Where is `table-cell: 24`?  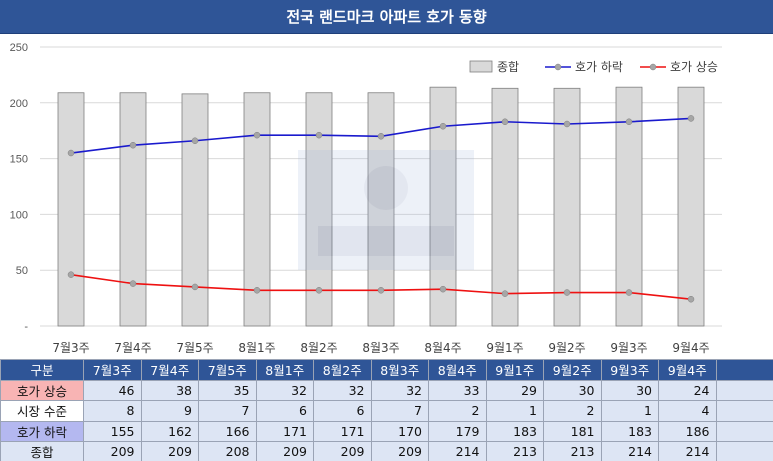
table-cell: 24 is located at coordinates (687, 390).